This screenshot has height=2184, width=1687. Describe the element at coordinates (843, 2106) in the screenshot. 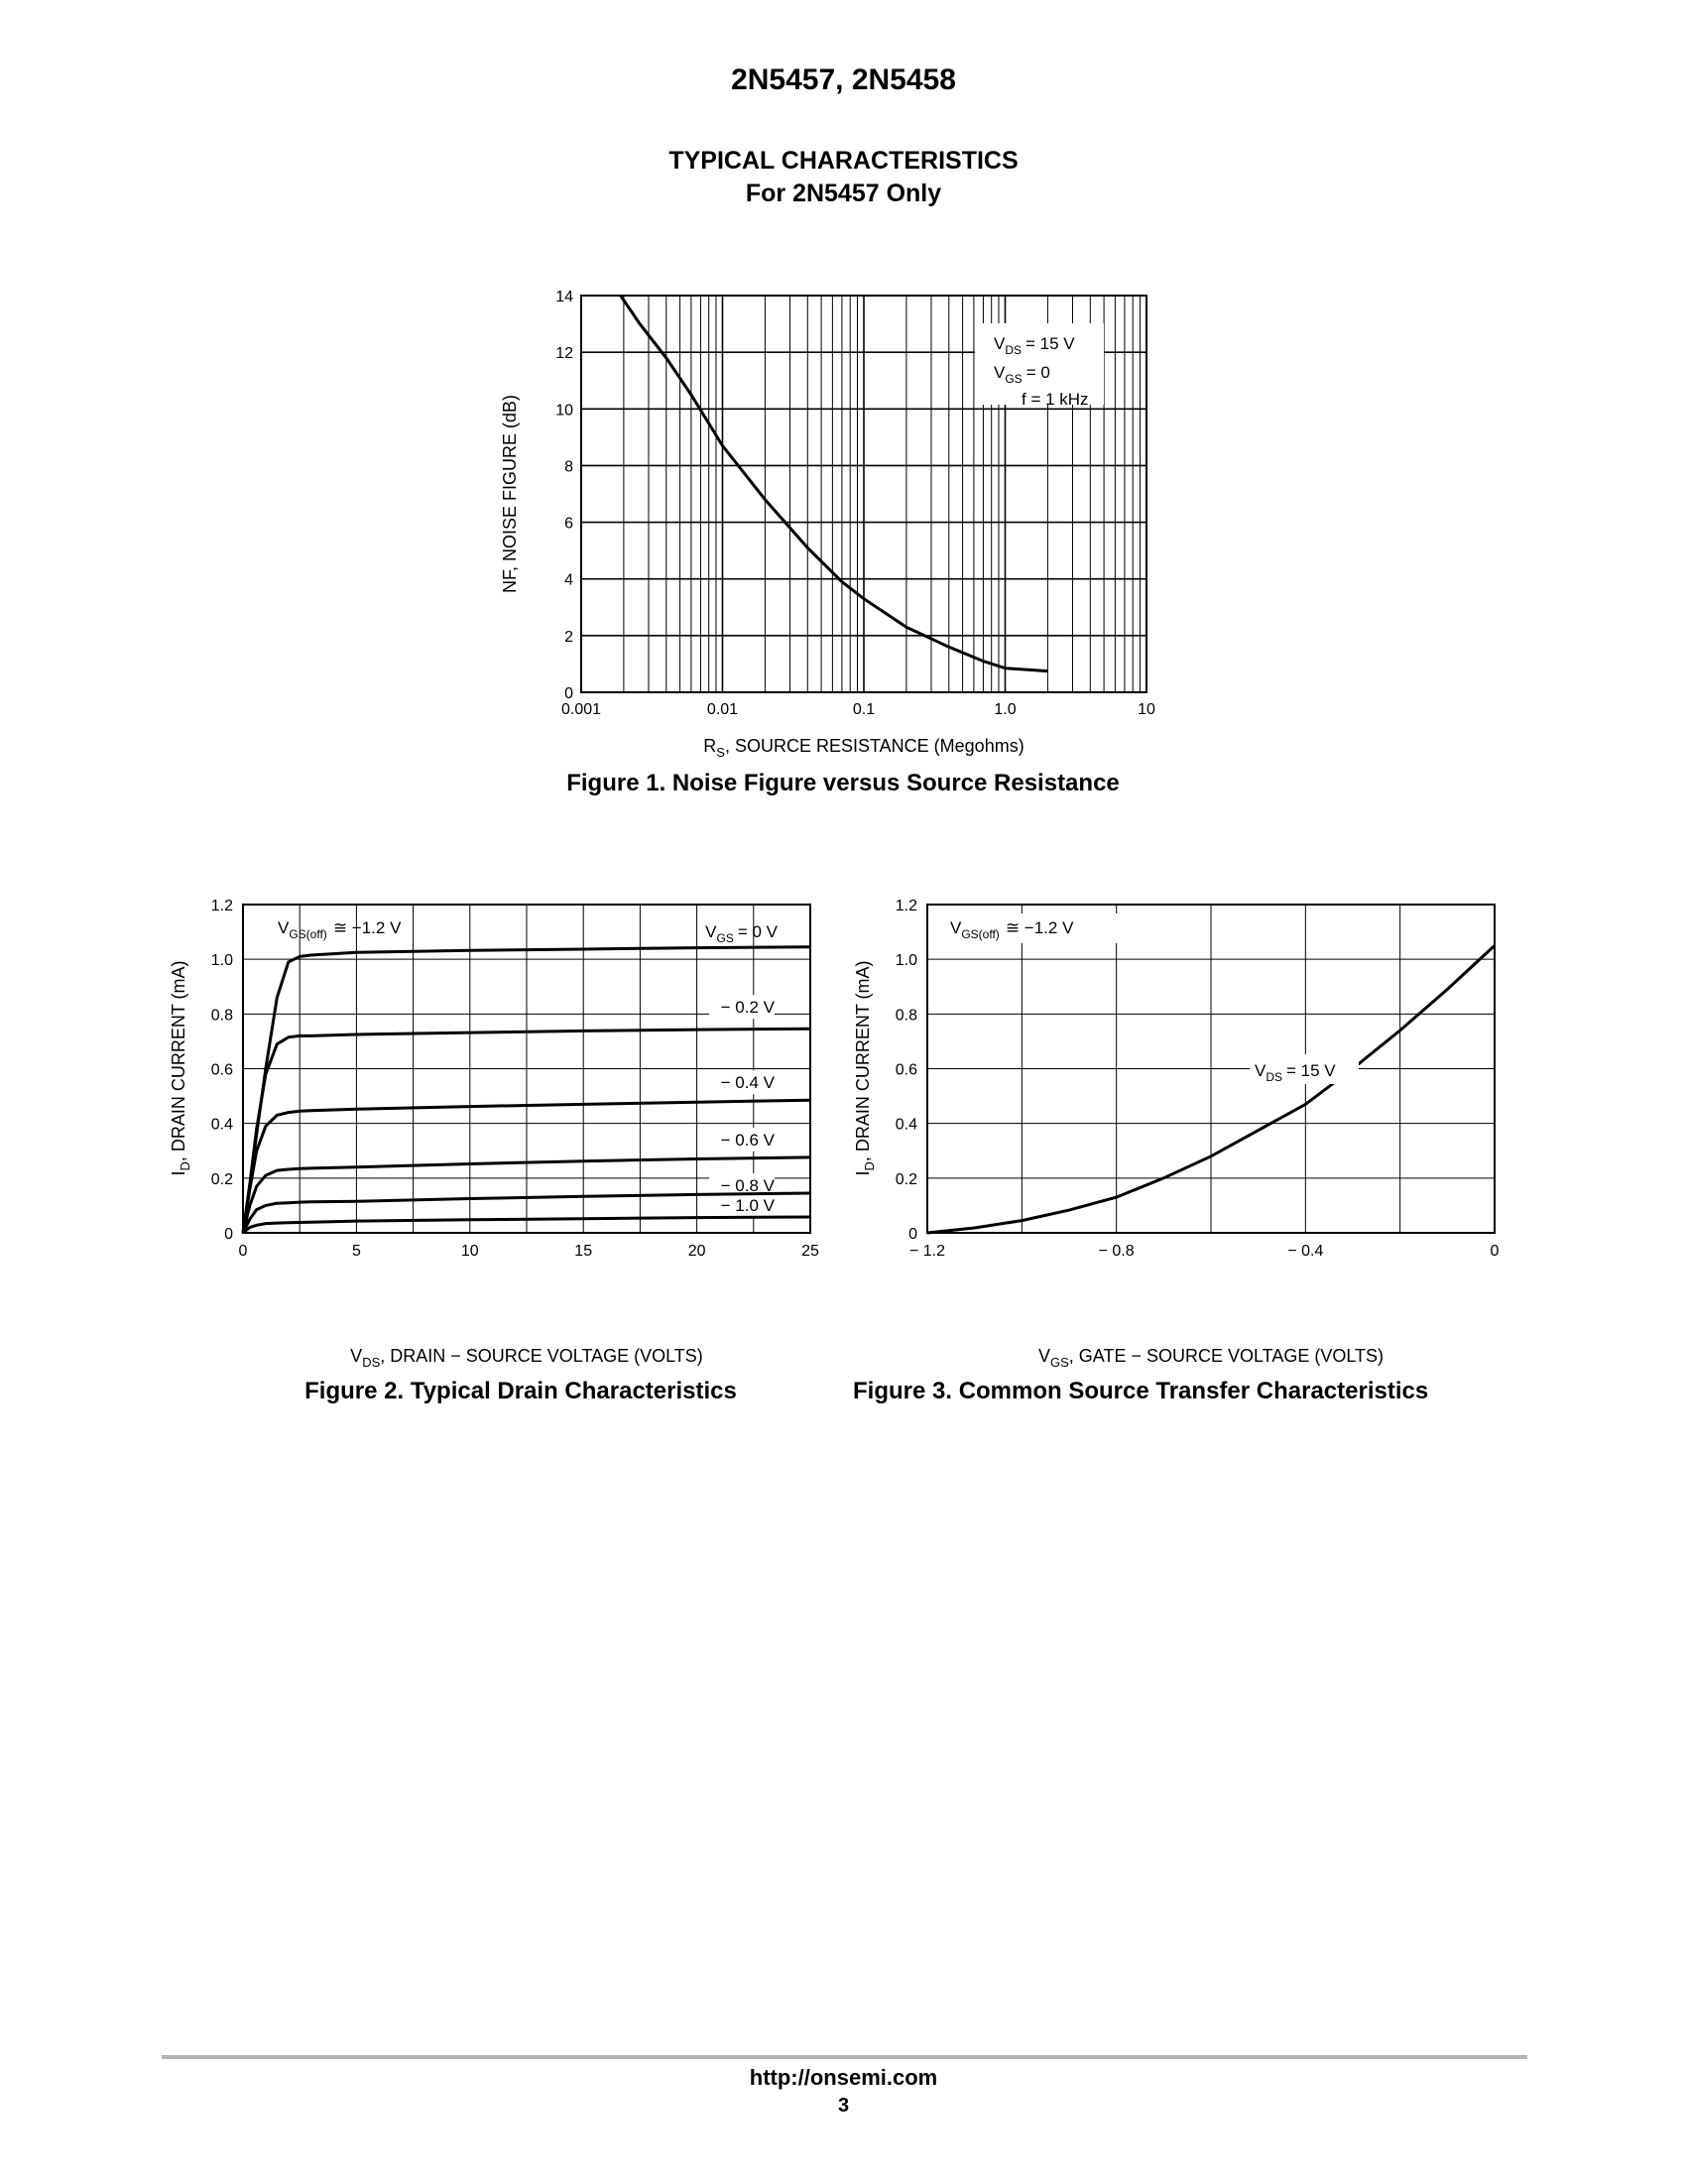

I see `page-number: 3` at that location.